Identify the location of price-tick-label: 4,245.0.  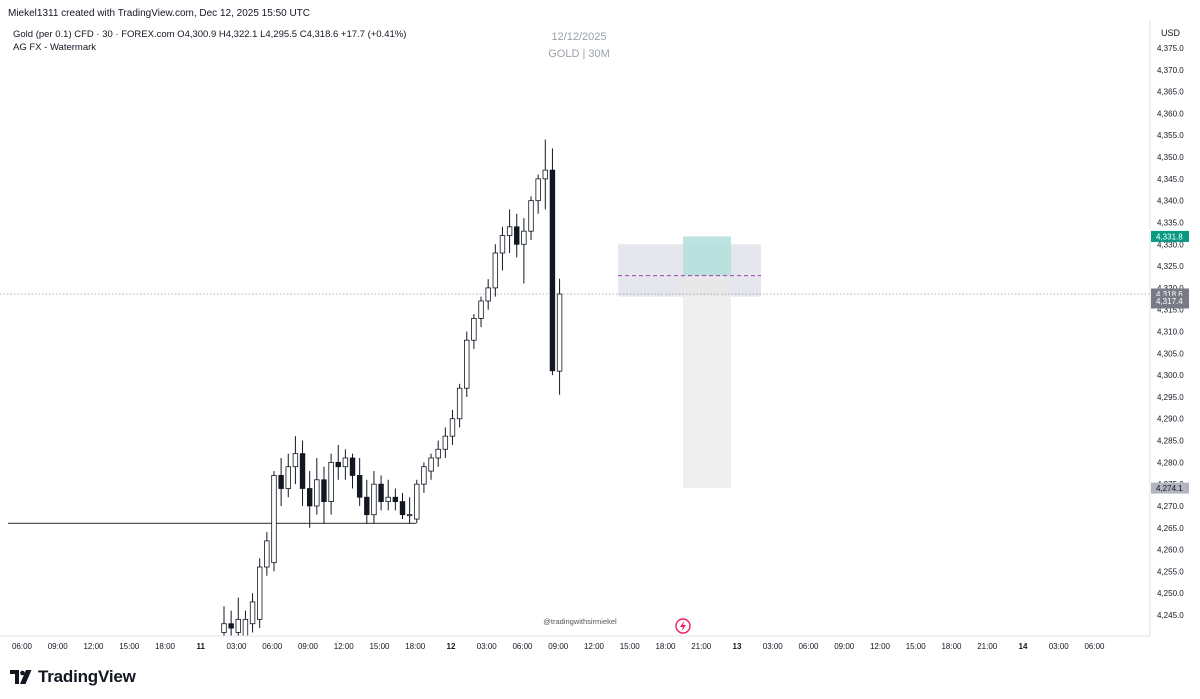
(1170, 615).